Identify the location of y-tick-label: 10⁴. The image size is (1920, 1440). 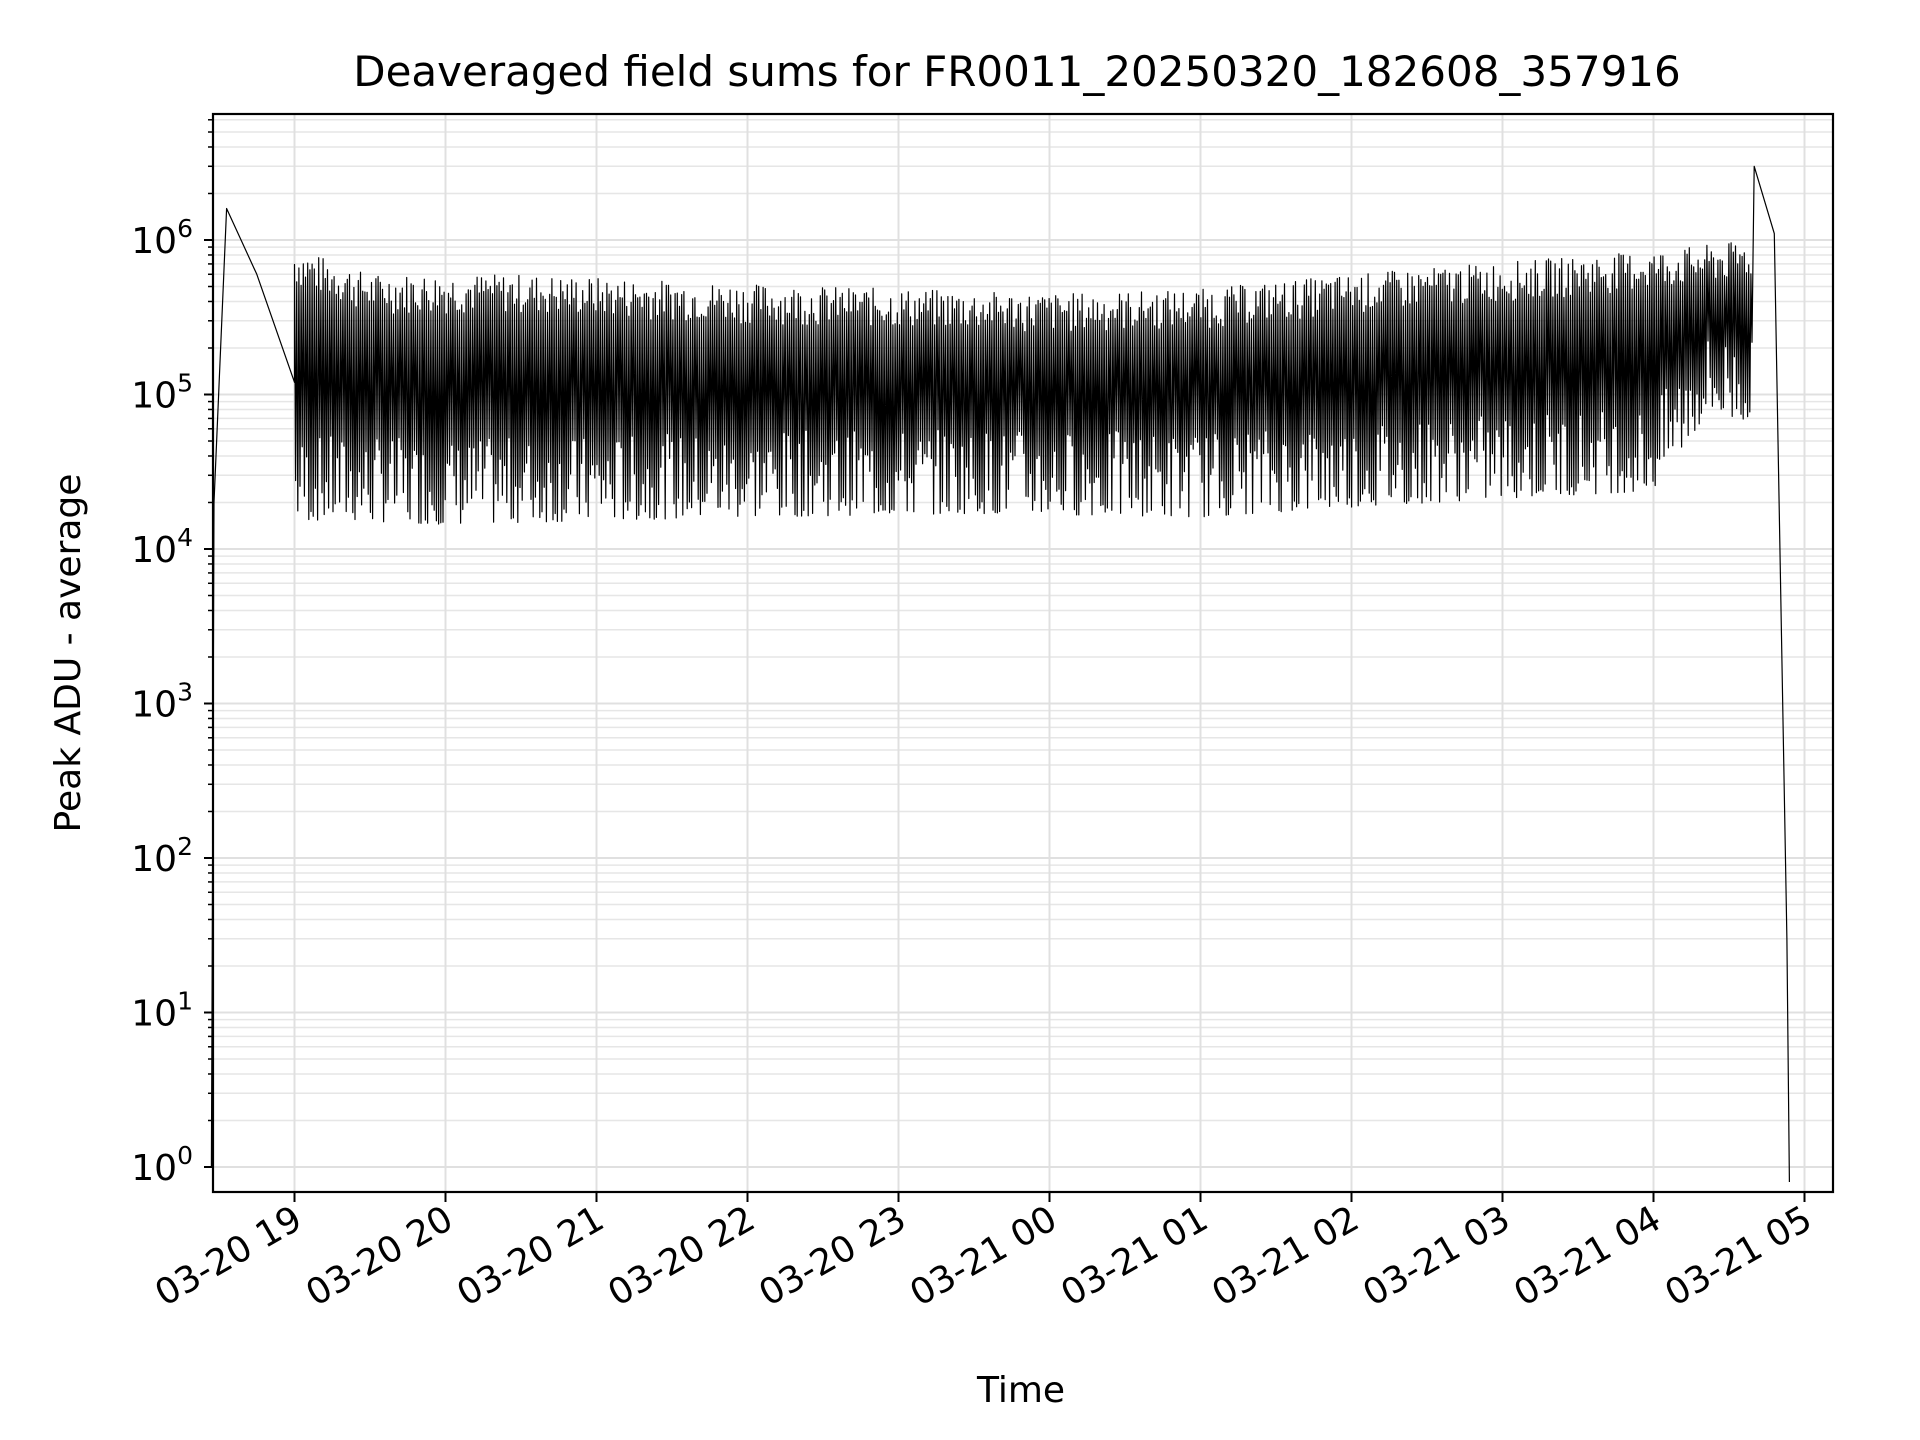
(162, 547).